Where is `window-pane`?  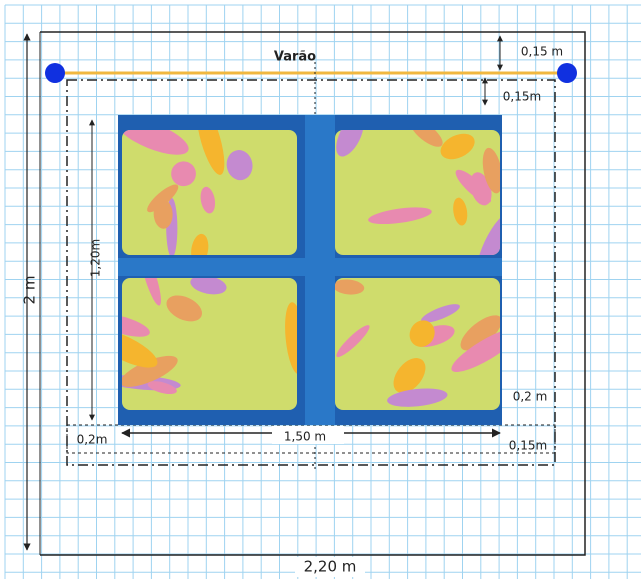
window-pane is located at coordinates (209, 344).